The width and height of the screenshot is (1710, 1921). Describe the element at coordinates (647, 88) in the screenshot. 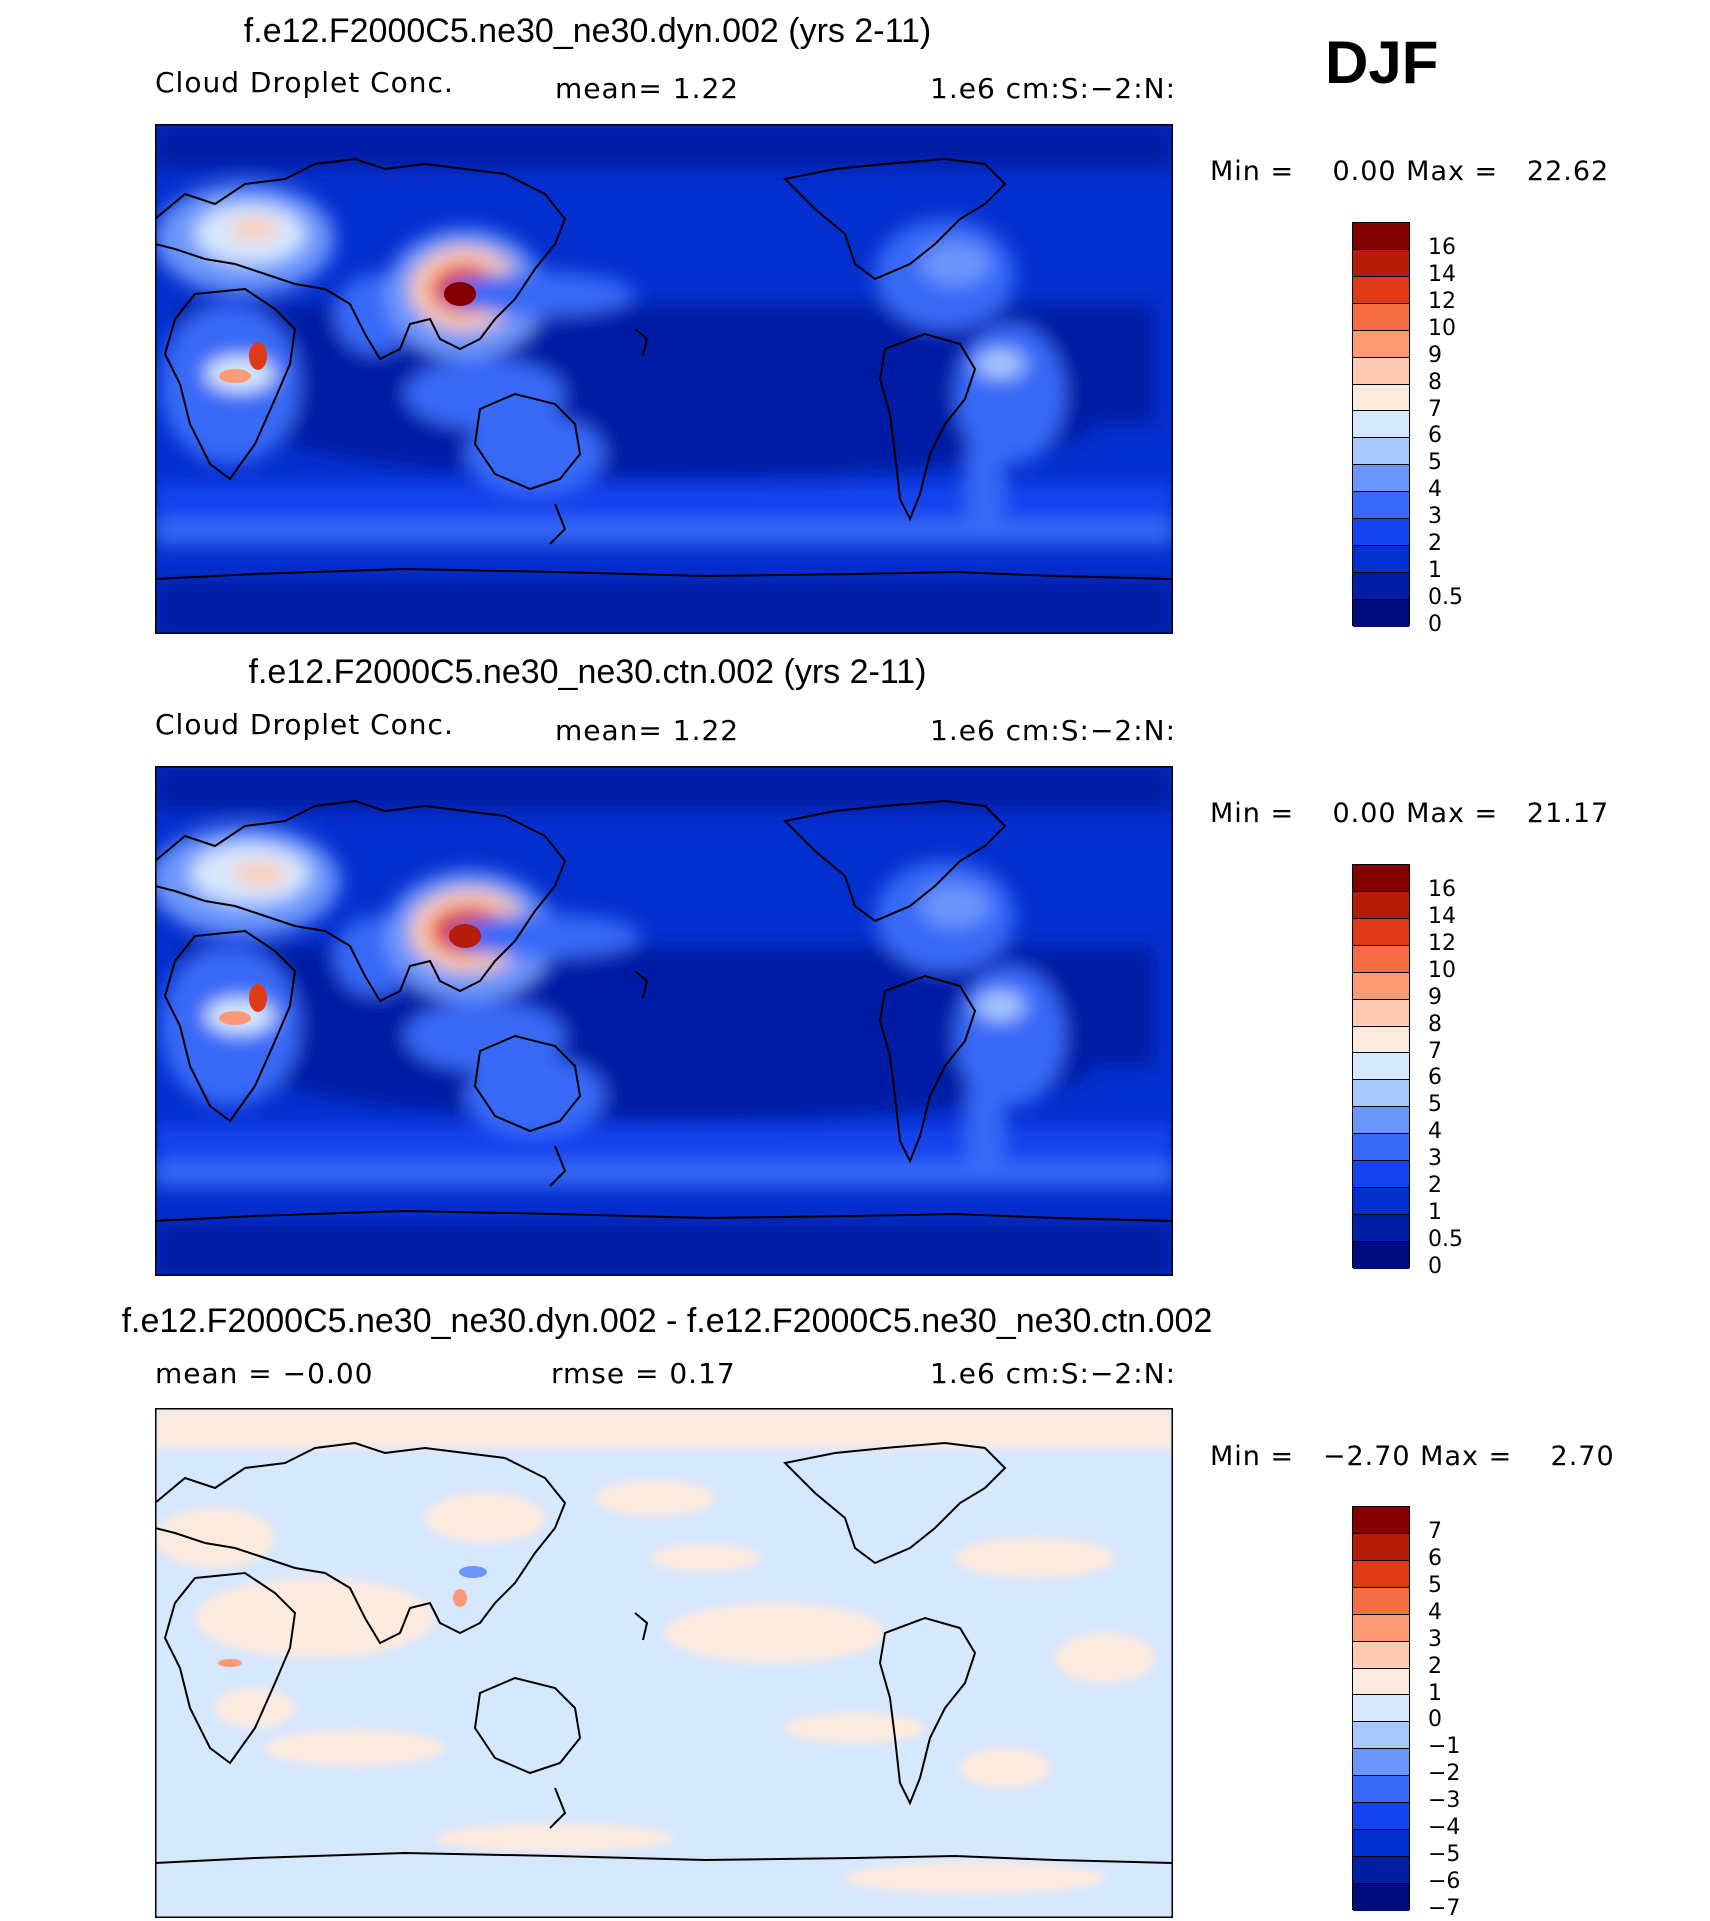

I see `panel1-mean: mean= 1.22` at that location.